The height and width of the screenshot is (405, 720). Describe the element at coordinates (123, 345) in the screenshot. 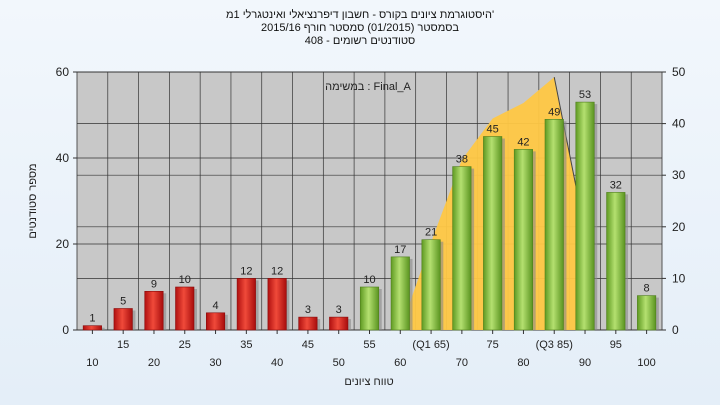

I see `x-tick-label: 15` at that location.